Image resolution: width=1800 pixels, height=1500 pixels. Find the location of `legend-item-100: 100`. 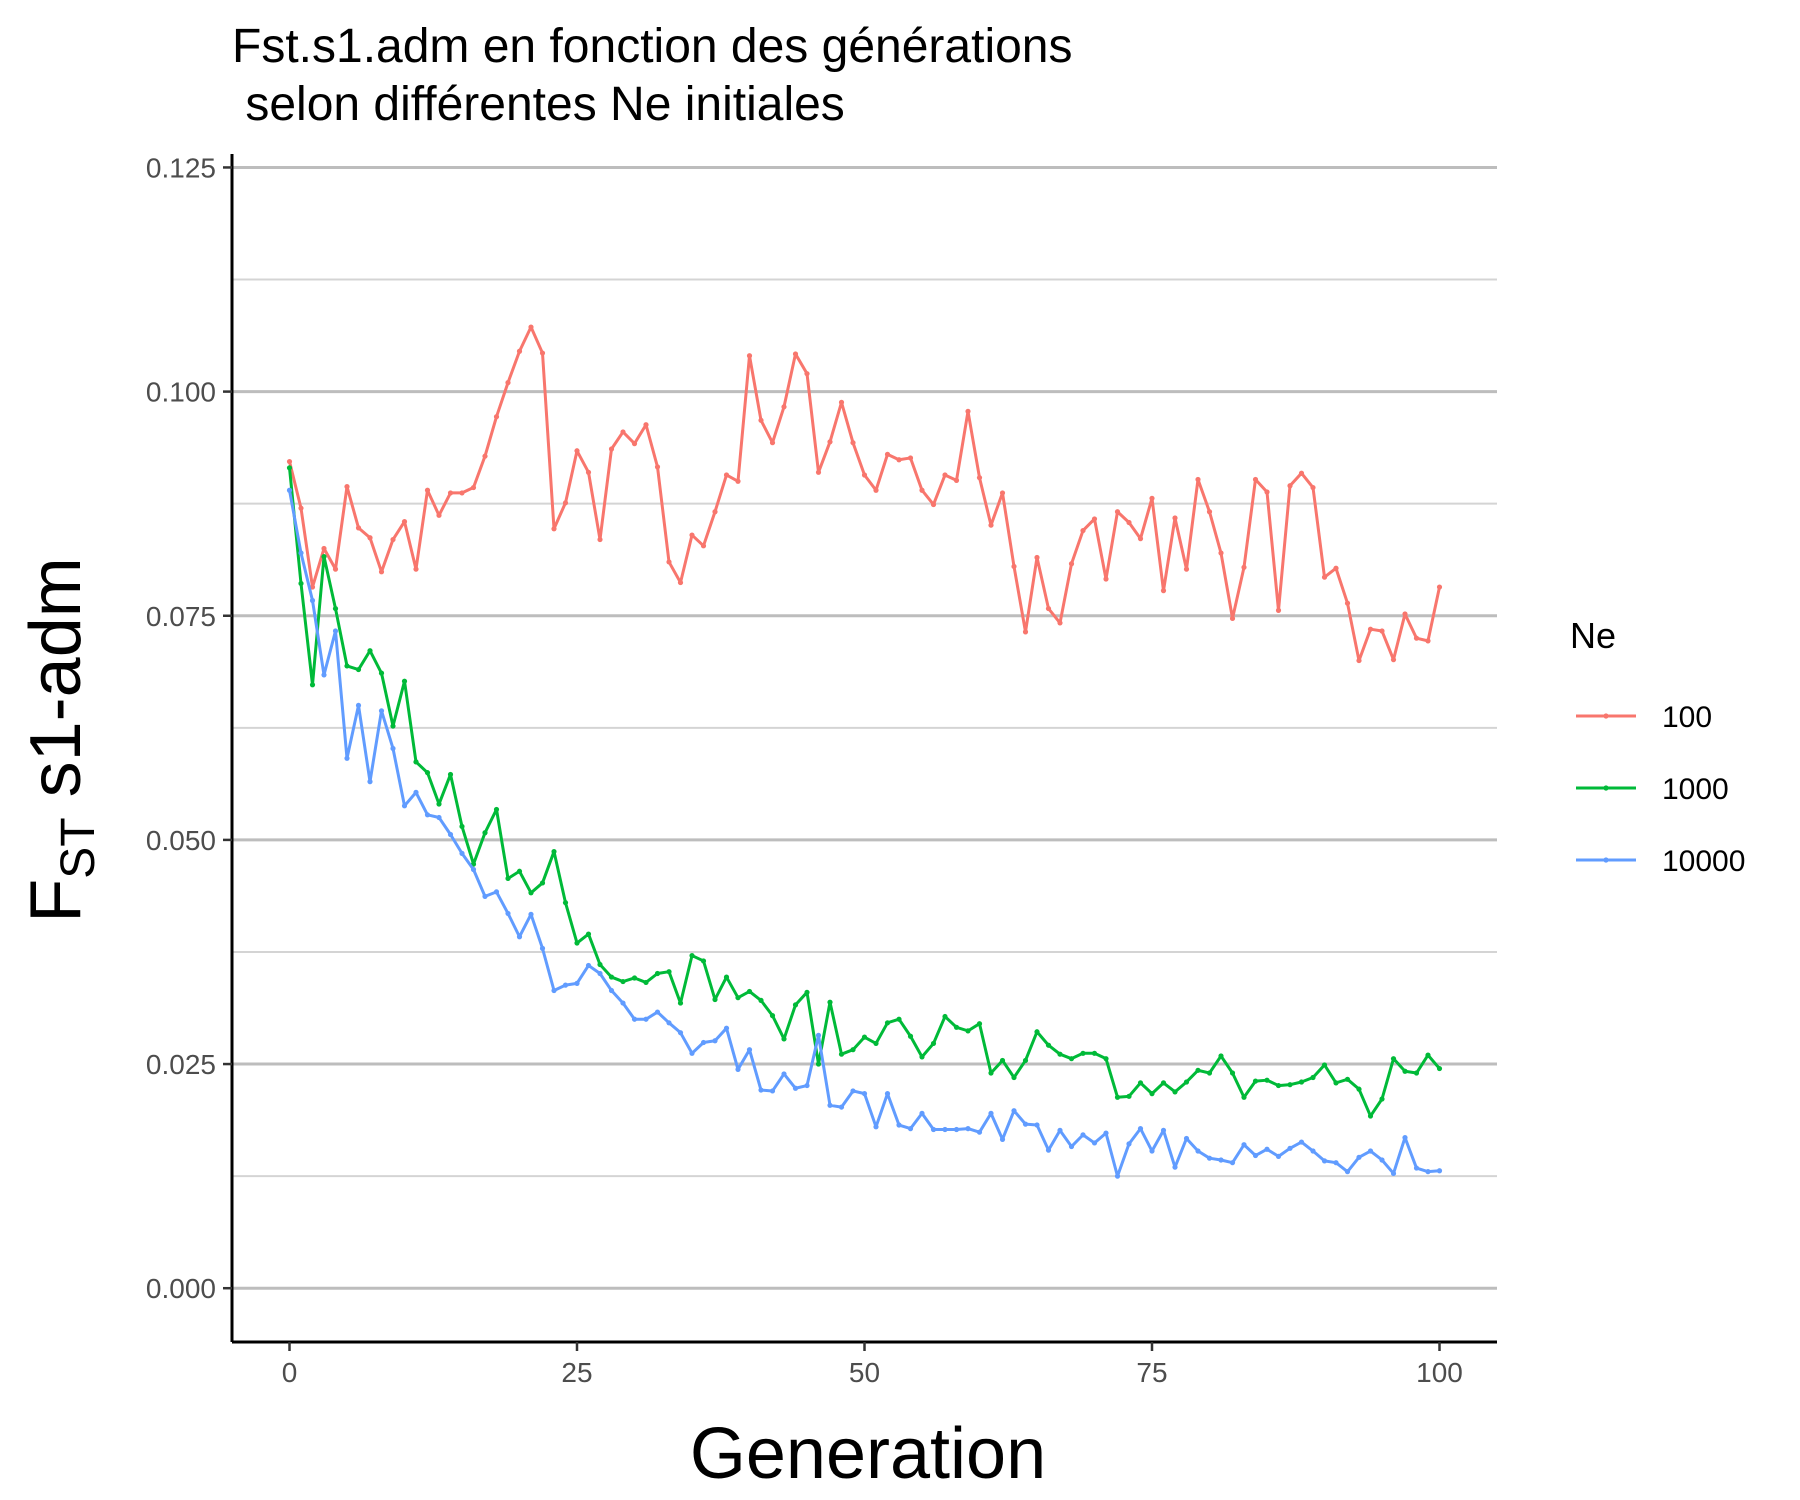

legend-item-100: 100 is located at coordinates (1644, 717).